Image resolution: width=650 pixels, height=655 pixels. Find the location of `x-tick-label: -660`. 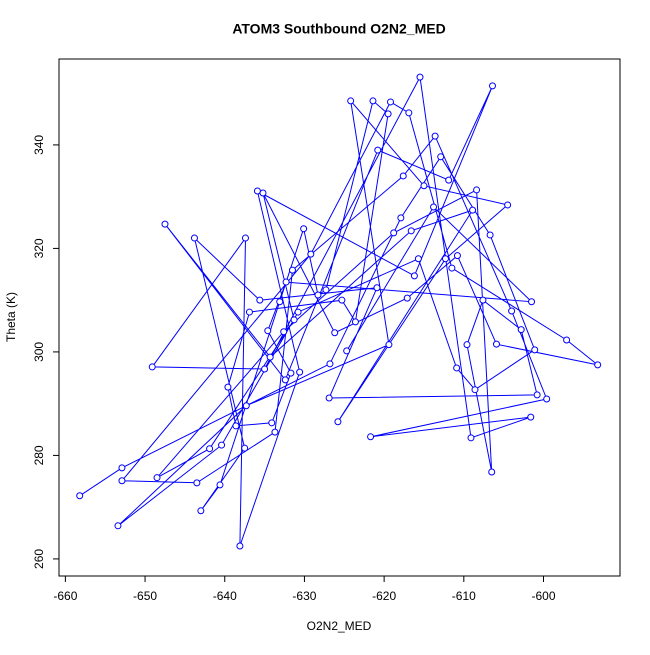

x-tick-label: -660 is located at coordinates (65, 596).